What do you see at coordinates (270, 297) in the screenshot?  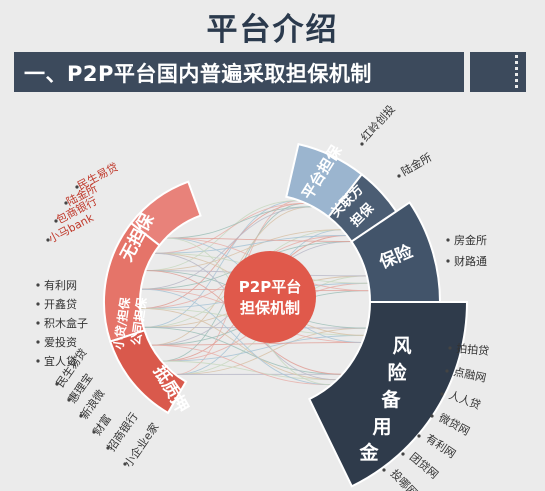 I see `center-circle` at bounding box center [270, 297].